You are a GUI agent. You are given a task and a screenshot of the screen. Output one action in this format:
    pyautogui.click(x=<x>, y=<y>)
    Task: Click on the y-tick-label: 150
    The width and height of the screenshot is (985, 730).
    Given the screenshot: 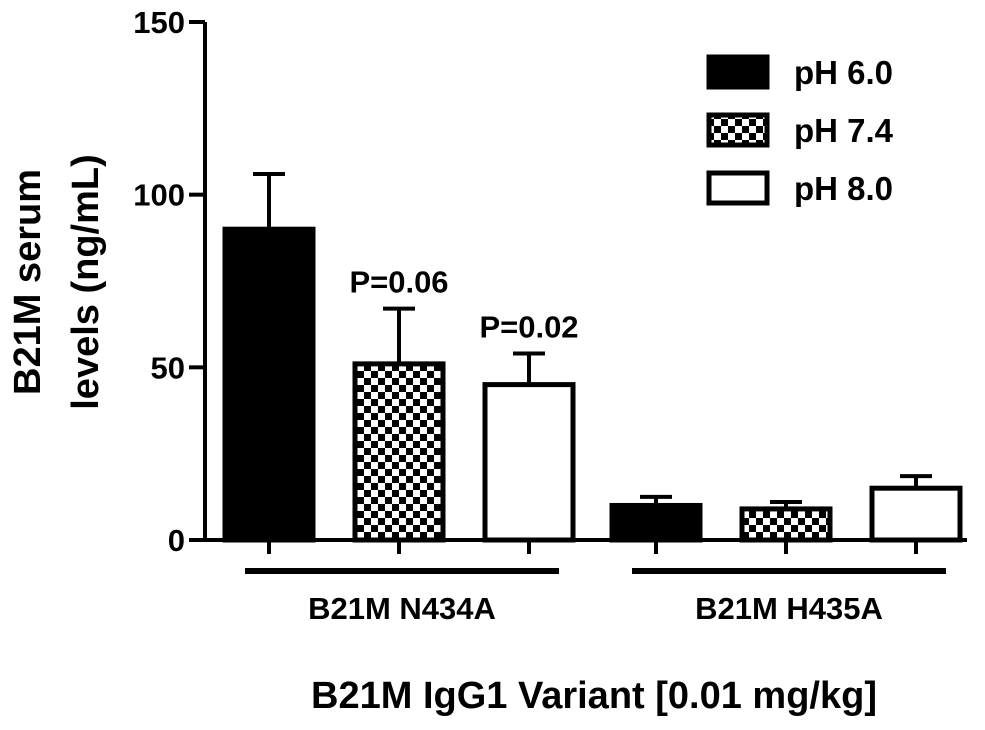 What is the action you would take?
    pyautogui.click(x=159, y=22)
    